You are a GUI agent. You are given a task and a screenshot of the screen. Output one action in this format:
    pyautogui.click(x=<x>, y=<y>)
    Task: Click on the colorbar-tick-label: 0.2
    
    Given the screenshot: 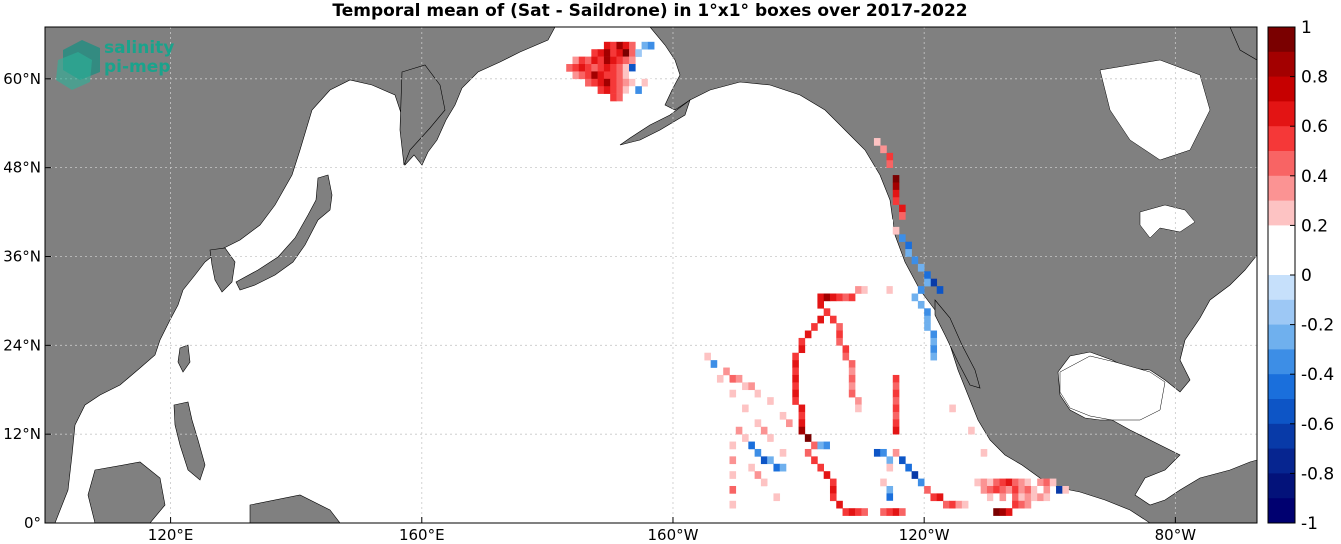 What is the action you would take?
    pyautogui.click(x=1314, y=226)
    